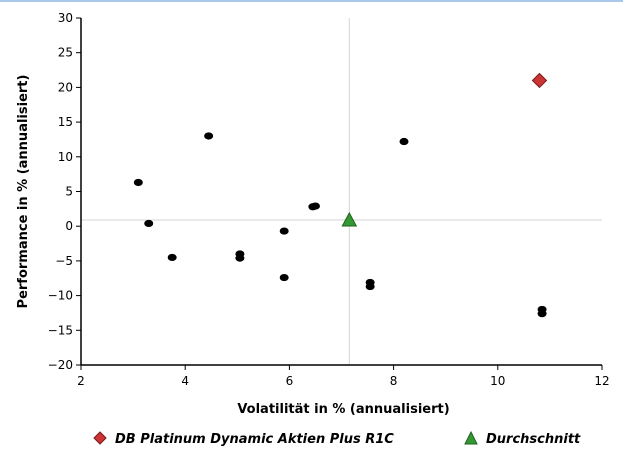 The image size is (623, 449). I want to click on y-tick-label: 10, so click(65, 157).